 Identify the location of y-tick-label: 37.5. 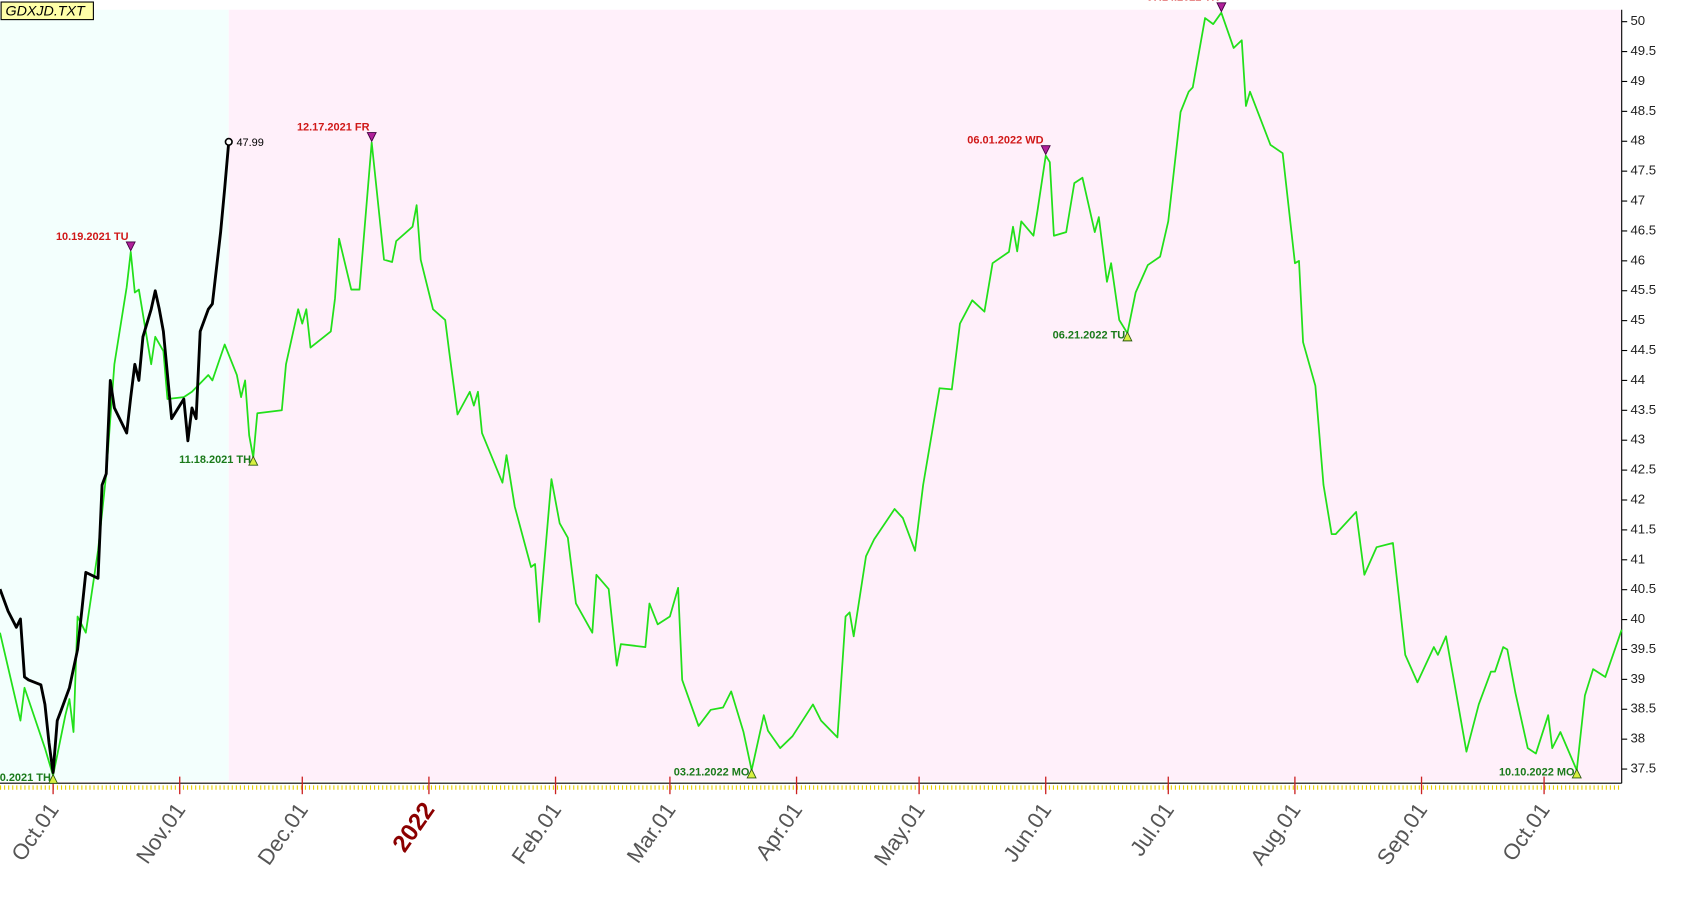
(1643, 768).